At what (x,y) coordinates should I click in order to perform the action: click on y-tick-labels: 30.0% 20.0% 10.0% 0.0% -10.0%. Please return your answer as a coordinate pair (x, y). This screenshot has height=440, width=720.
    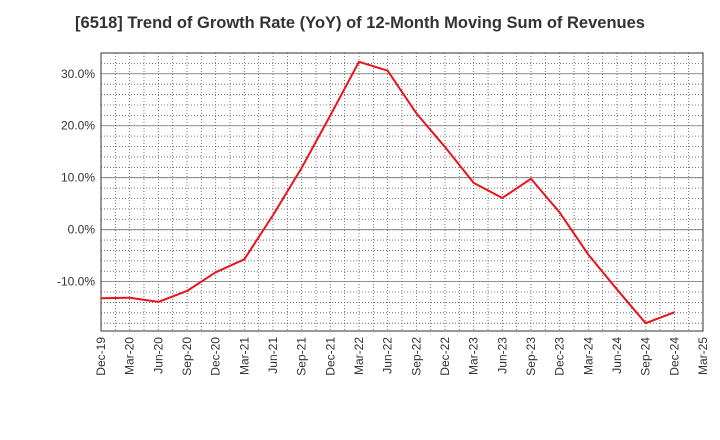
    Looking at the image, I should click on (76, 178).